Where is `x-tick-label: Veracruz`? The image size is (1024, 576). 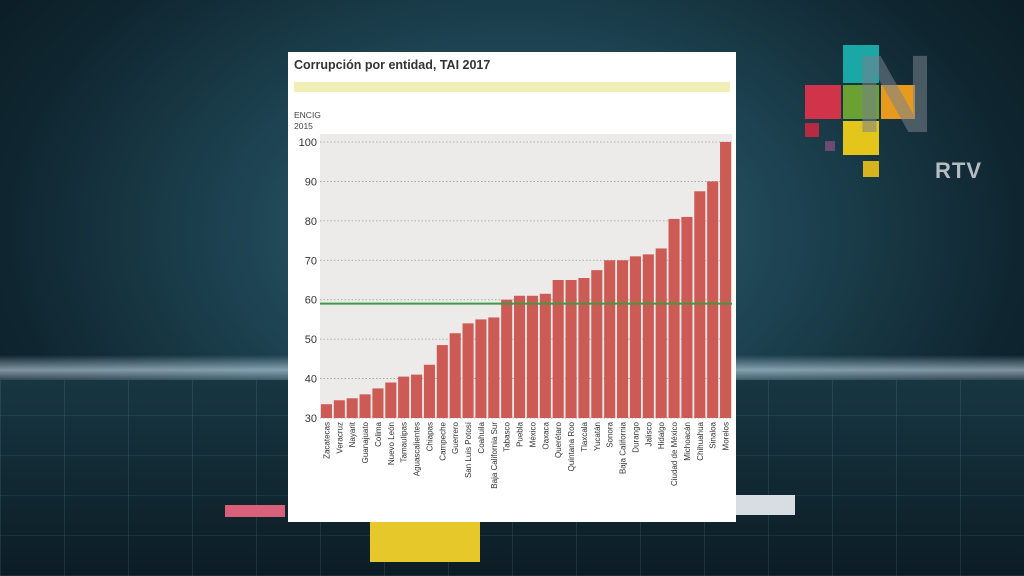 x-tick-label: Veracruz is located at coordinates (339, 438).